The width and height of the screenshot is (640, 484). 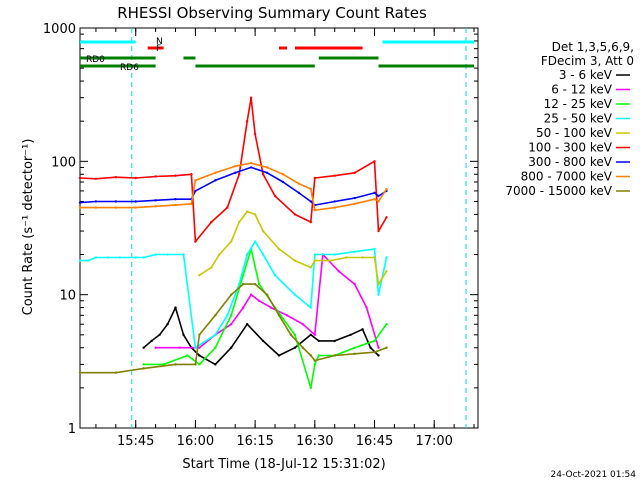 What do you see at coordinates (314, 441) in the screenshot?
I see `x-tick-label: 16:30` at bounding box center [314, 441].